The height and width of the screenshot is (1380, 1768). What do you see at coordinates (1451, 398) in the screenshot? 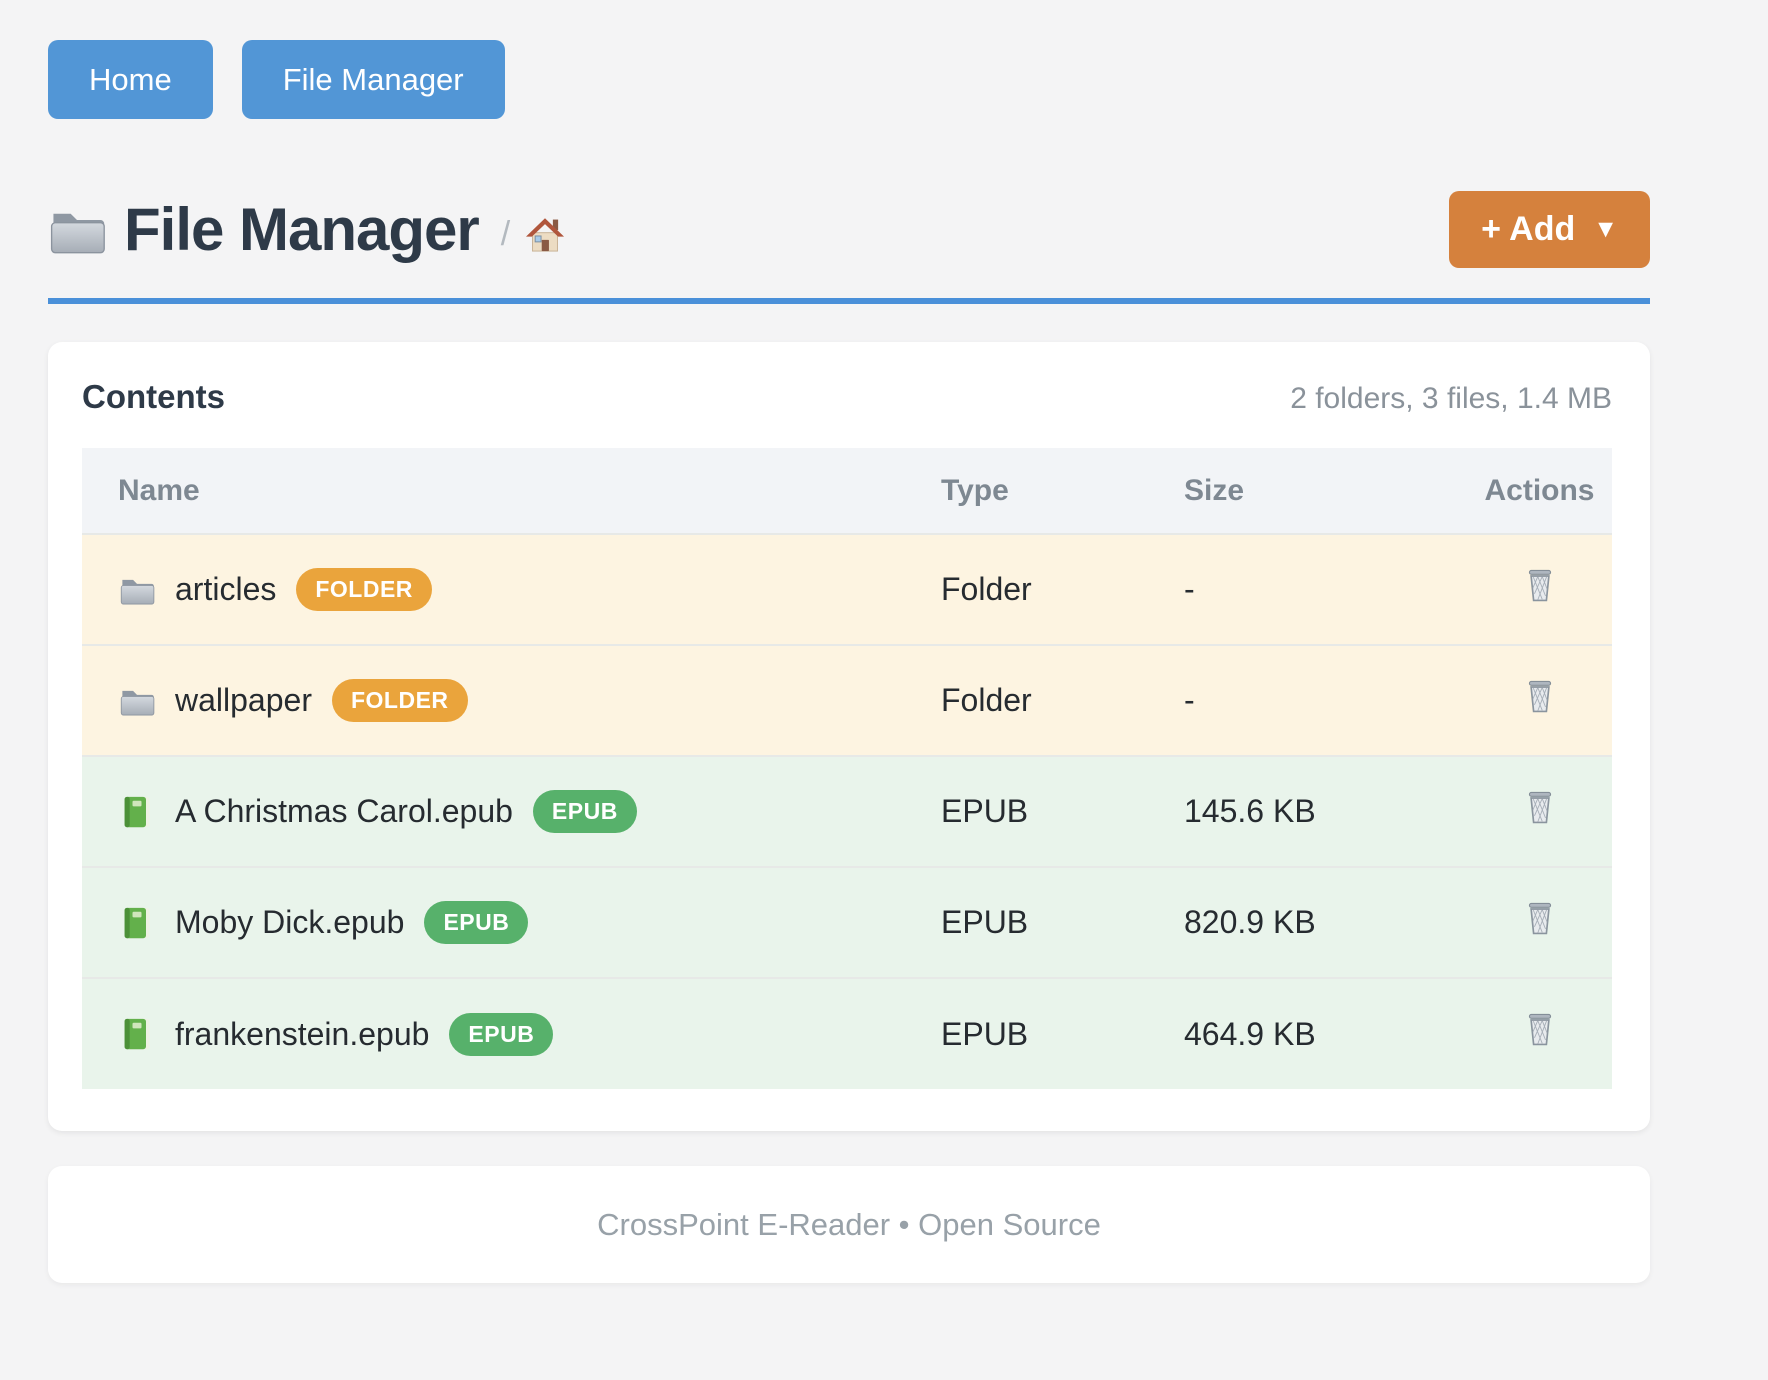
I see `contents-summary: 2 folders, 3 files, 1.4 MB` at bounding box center [1451, 398].